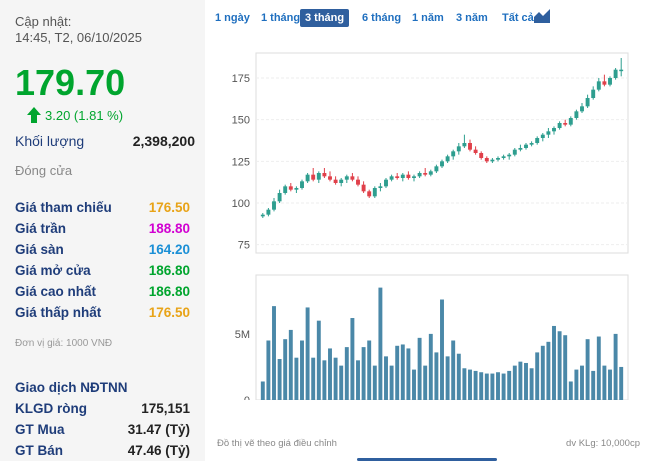  Describe the element at coordinates (232, 18) in the screenshot. I see `tab-range: 1 ngày` at that location.